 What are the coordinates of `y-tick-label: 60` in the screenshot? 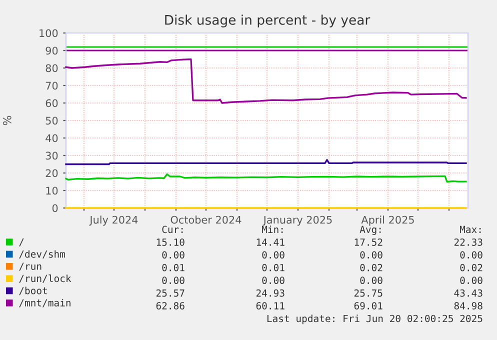 It's located at (52, 103).